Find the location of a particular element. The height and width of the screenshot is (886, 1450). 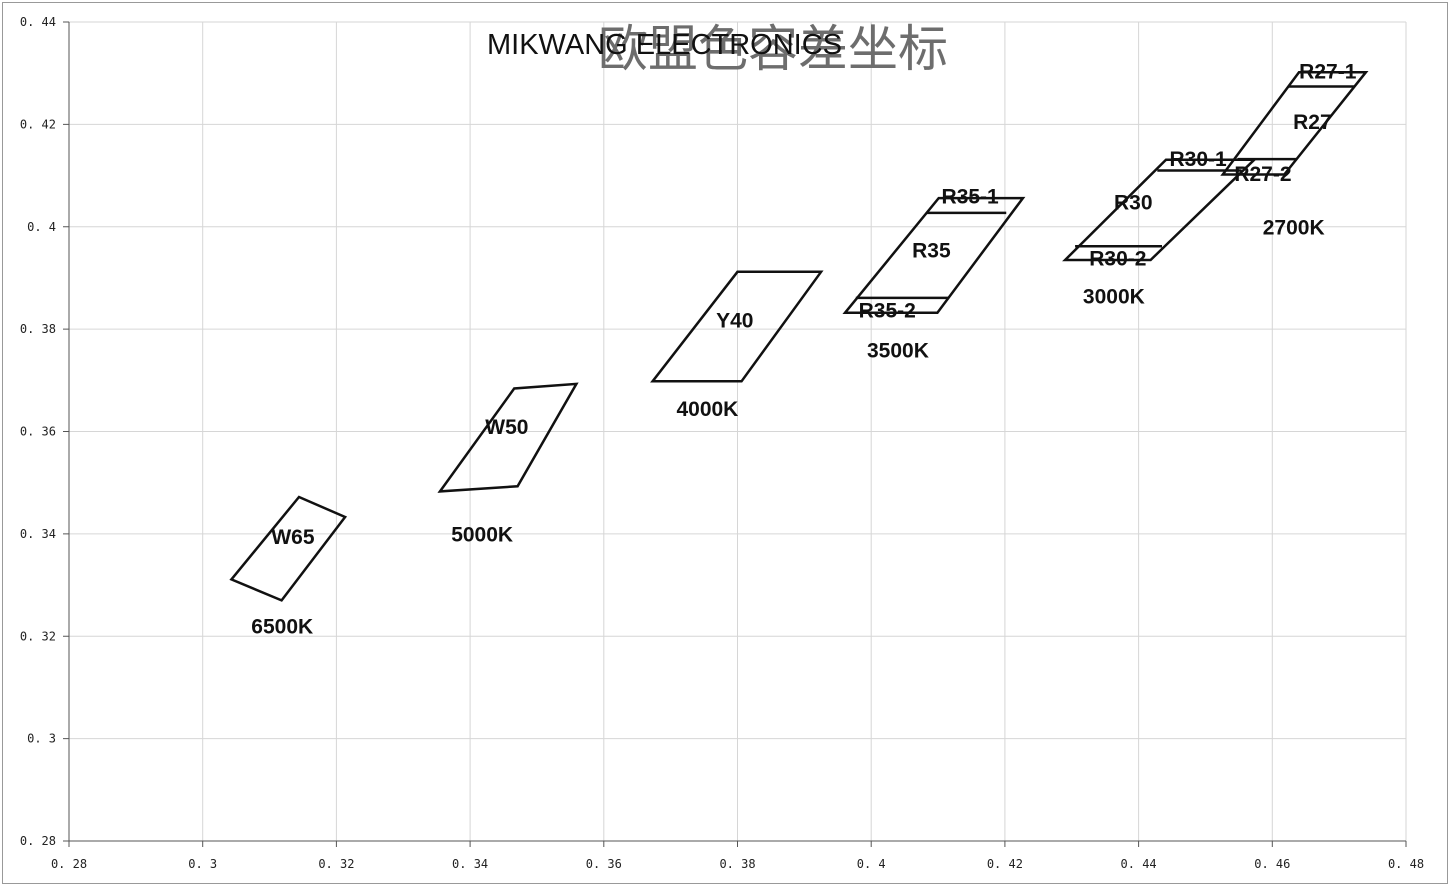

x-tick-label: 0. 4 is located at coordinates (871, 864).